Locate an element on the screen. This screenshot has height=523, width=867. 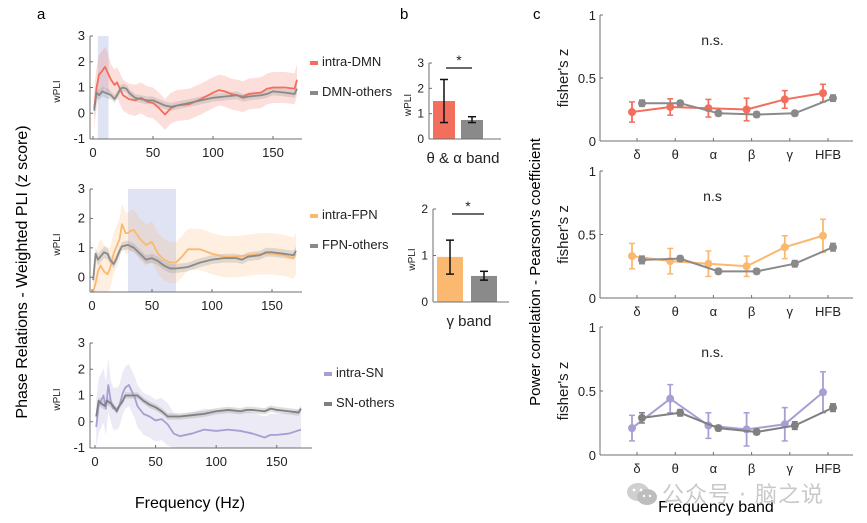
legend-label: DMN-others is located at coordinates (357, 91).